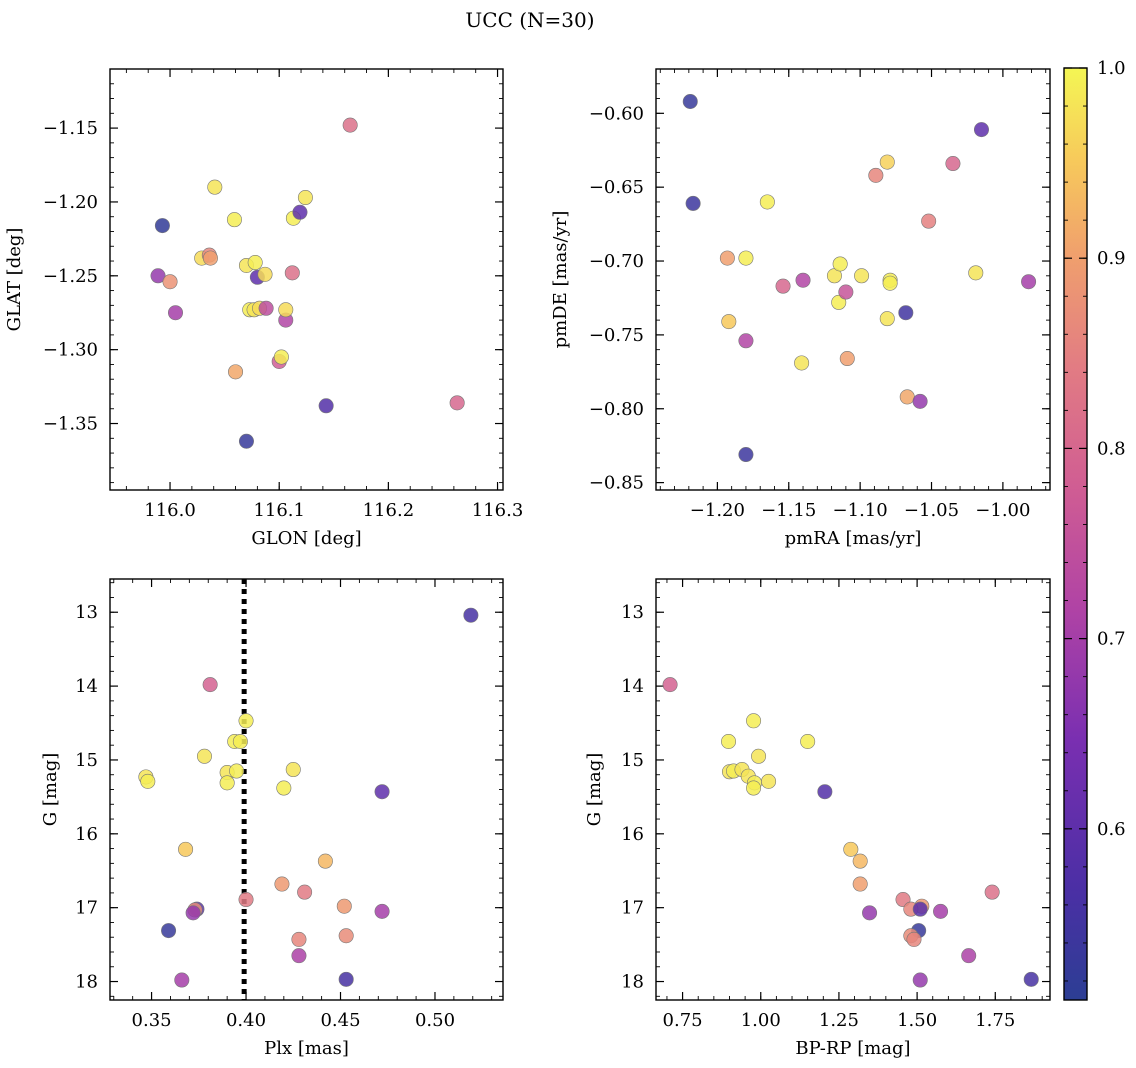 The image size is (1136, 1068). I want to click on y-tick-label: −1.20, so click(70, 202).